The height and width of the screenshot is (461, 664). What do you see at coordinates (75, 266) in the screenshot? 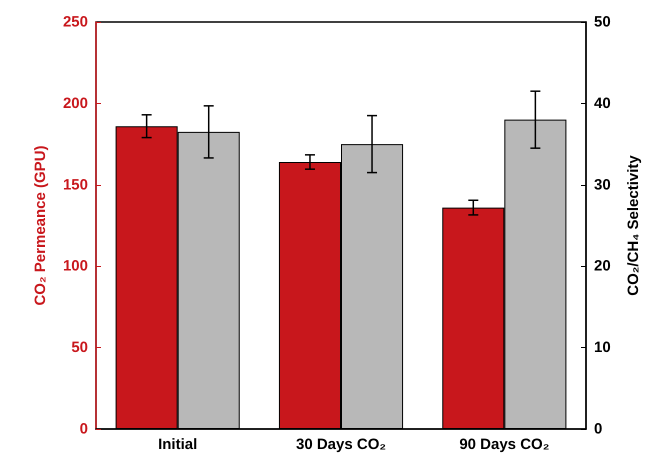
I see `y-tick-label: 100` at bounding box center [75, 266].